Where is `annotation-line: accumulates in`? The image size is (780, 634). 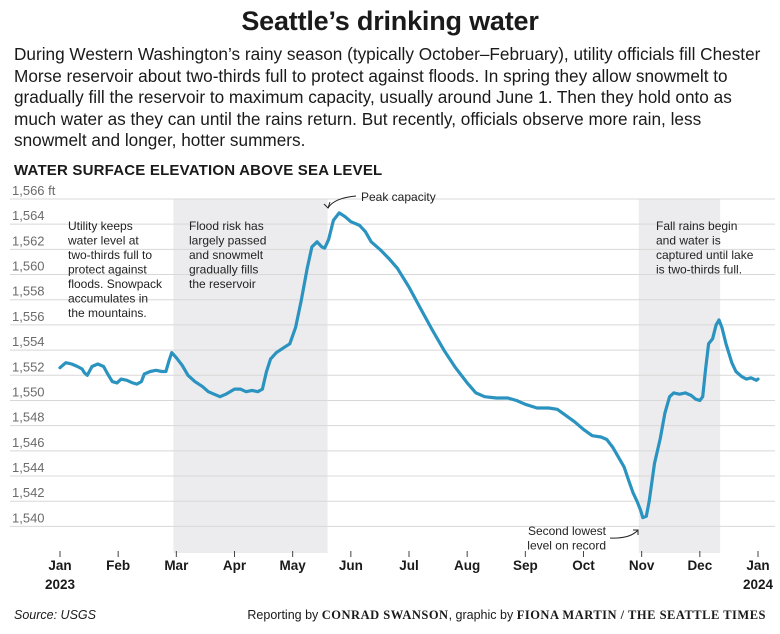 annotation-line: accumulates in is located at coordinates (108, 299).